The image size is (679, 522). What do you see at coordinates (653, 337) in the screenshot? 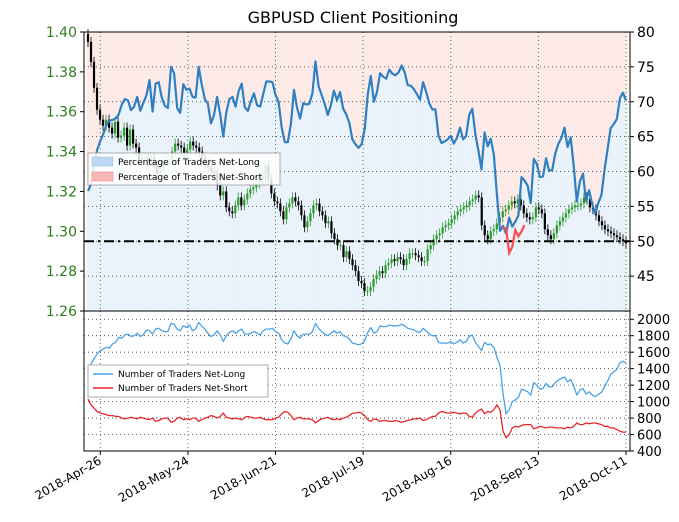
I see `count-tick-label: 1800` at bounding box center [653, 337].